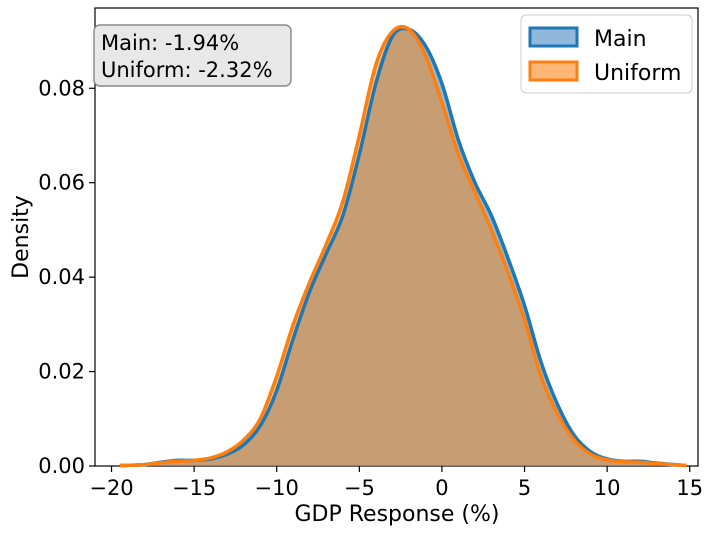  What do you see at coordinates (397, 514) in the screenshot?
I see `x-axis-label: GDP Response (%)` at bounding box center [397, 514].